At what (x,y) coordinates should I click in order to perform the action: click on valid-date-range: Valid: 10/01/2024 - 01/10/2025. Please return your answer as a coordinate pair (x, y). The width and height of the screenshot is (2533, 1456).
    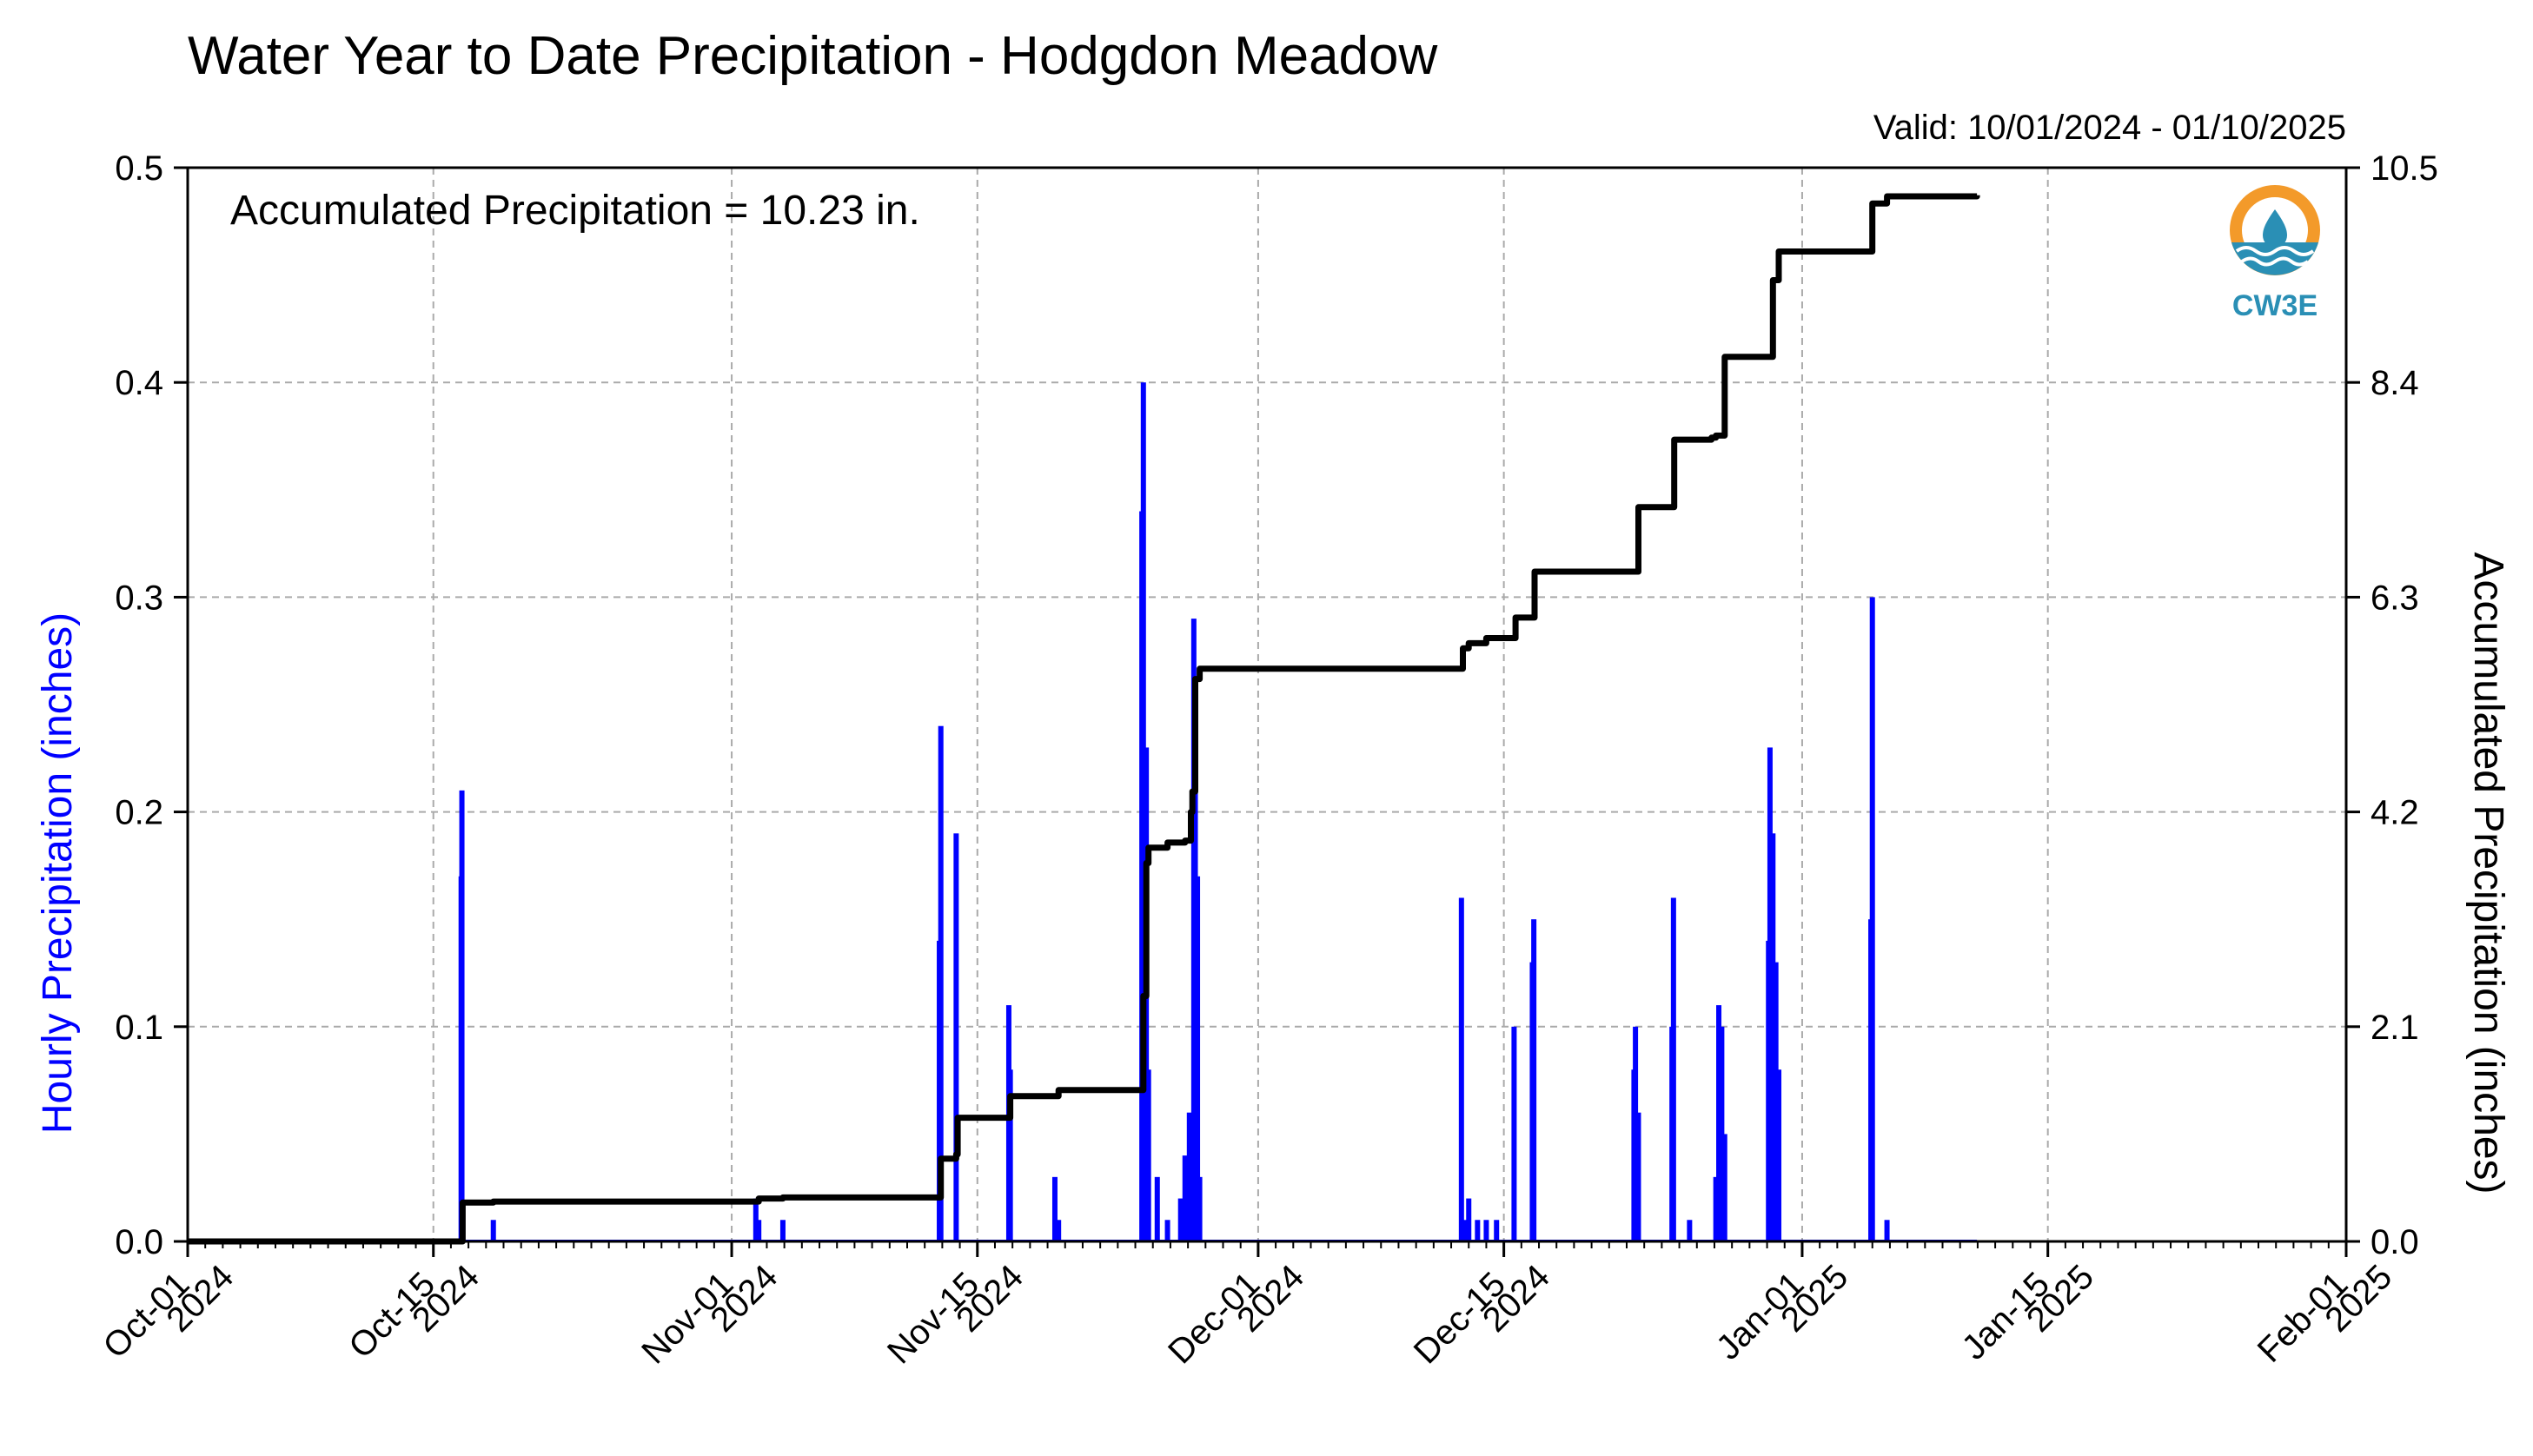
    Looking at the image, I should click on (2109, 128).